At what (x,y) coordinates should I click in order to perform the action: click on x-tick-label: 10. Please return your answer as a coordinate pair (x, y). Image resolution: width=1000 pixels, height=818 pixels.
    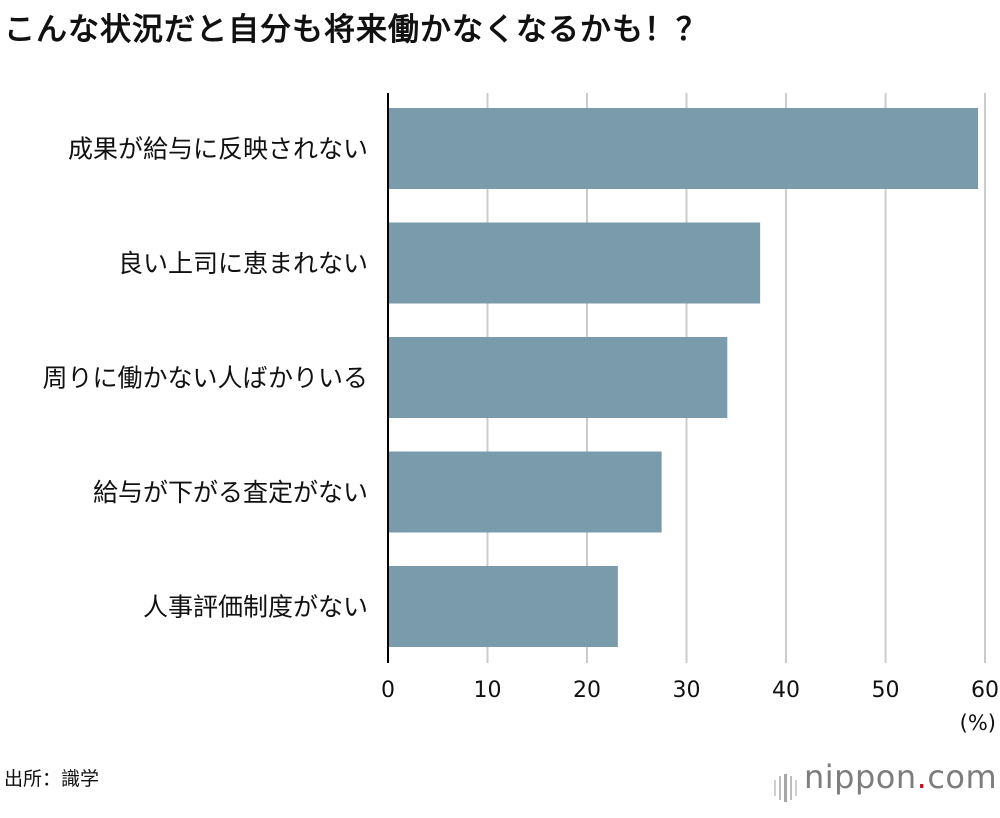
    Looking at the image, I should click on (488, 690).